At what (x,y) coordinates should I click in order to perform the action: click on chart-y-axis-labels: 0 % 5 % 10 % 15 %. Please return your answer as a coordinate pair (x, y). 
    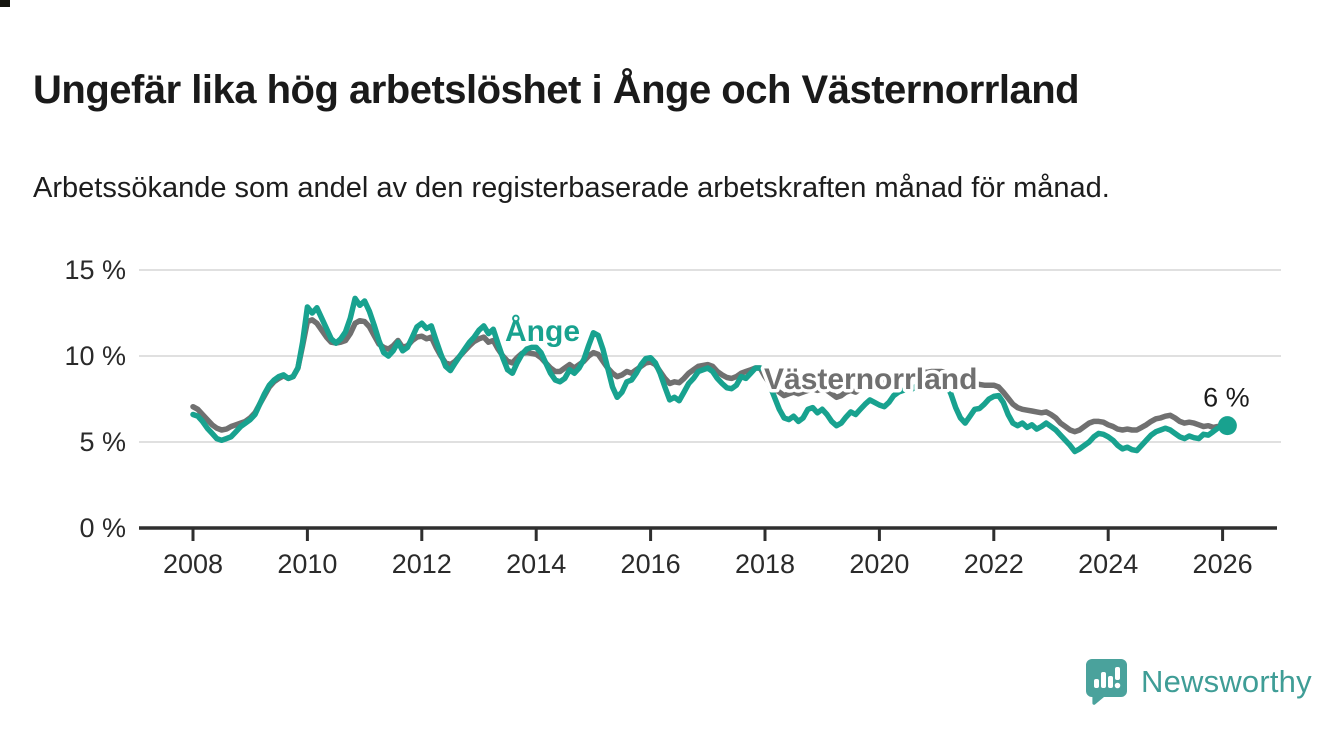
    Looking at the image, I should click on (95, 399).